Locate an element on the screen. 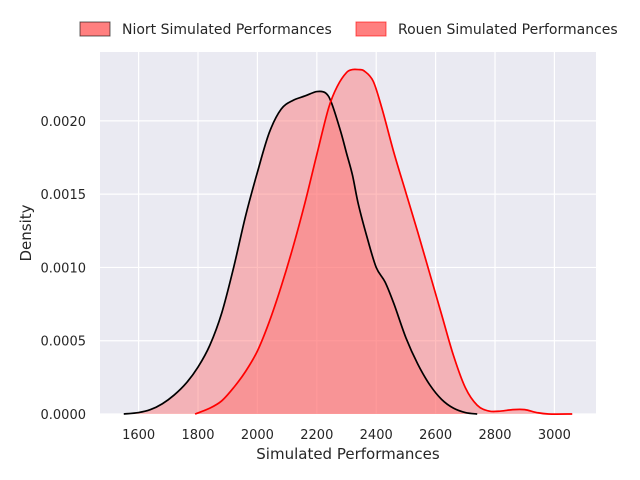  legend-label-niort: Niort Simulated Performances is located at coordinates (227, 30).